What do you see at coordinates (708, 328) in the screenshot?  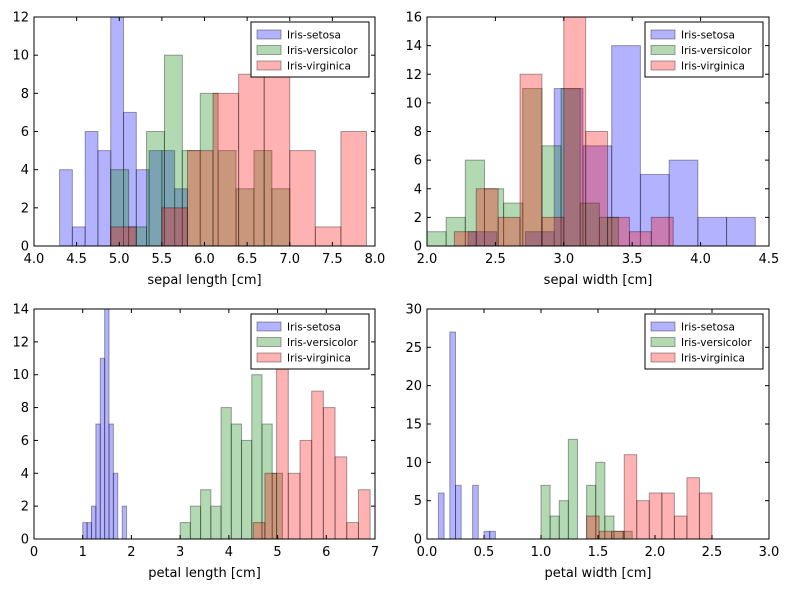 I see `legend-label-iris-setosa: Iris-setosa` at bounding box center [708, 328].